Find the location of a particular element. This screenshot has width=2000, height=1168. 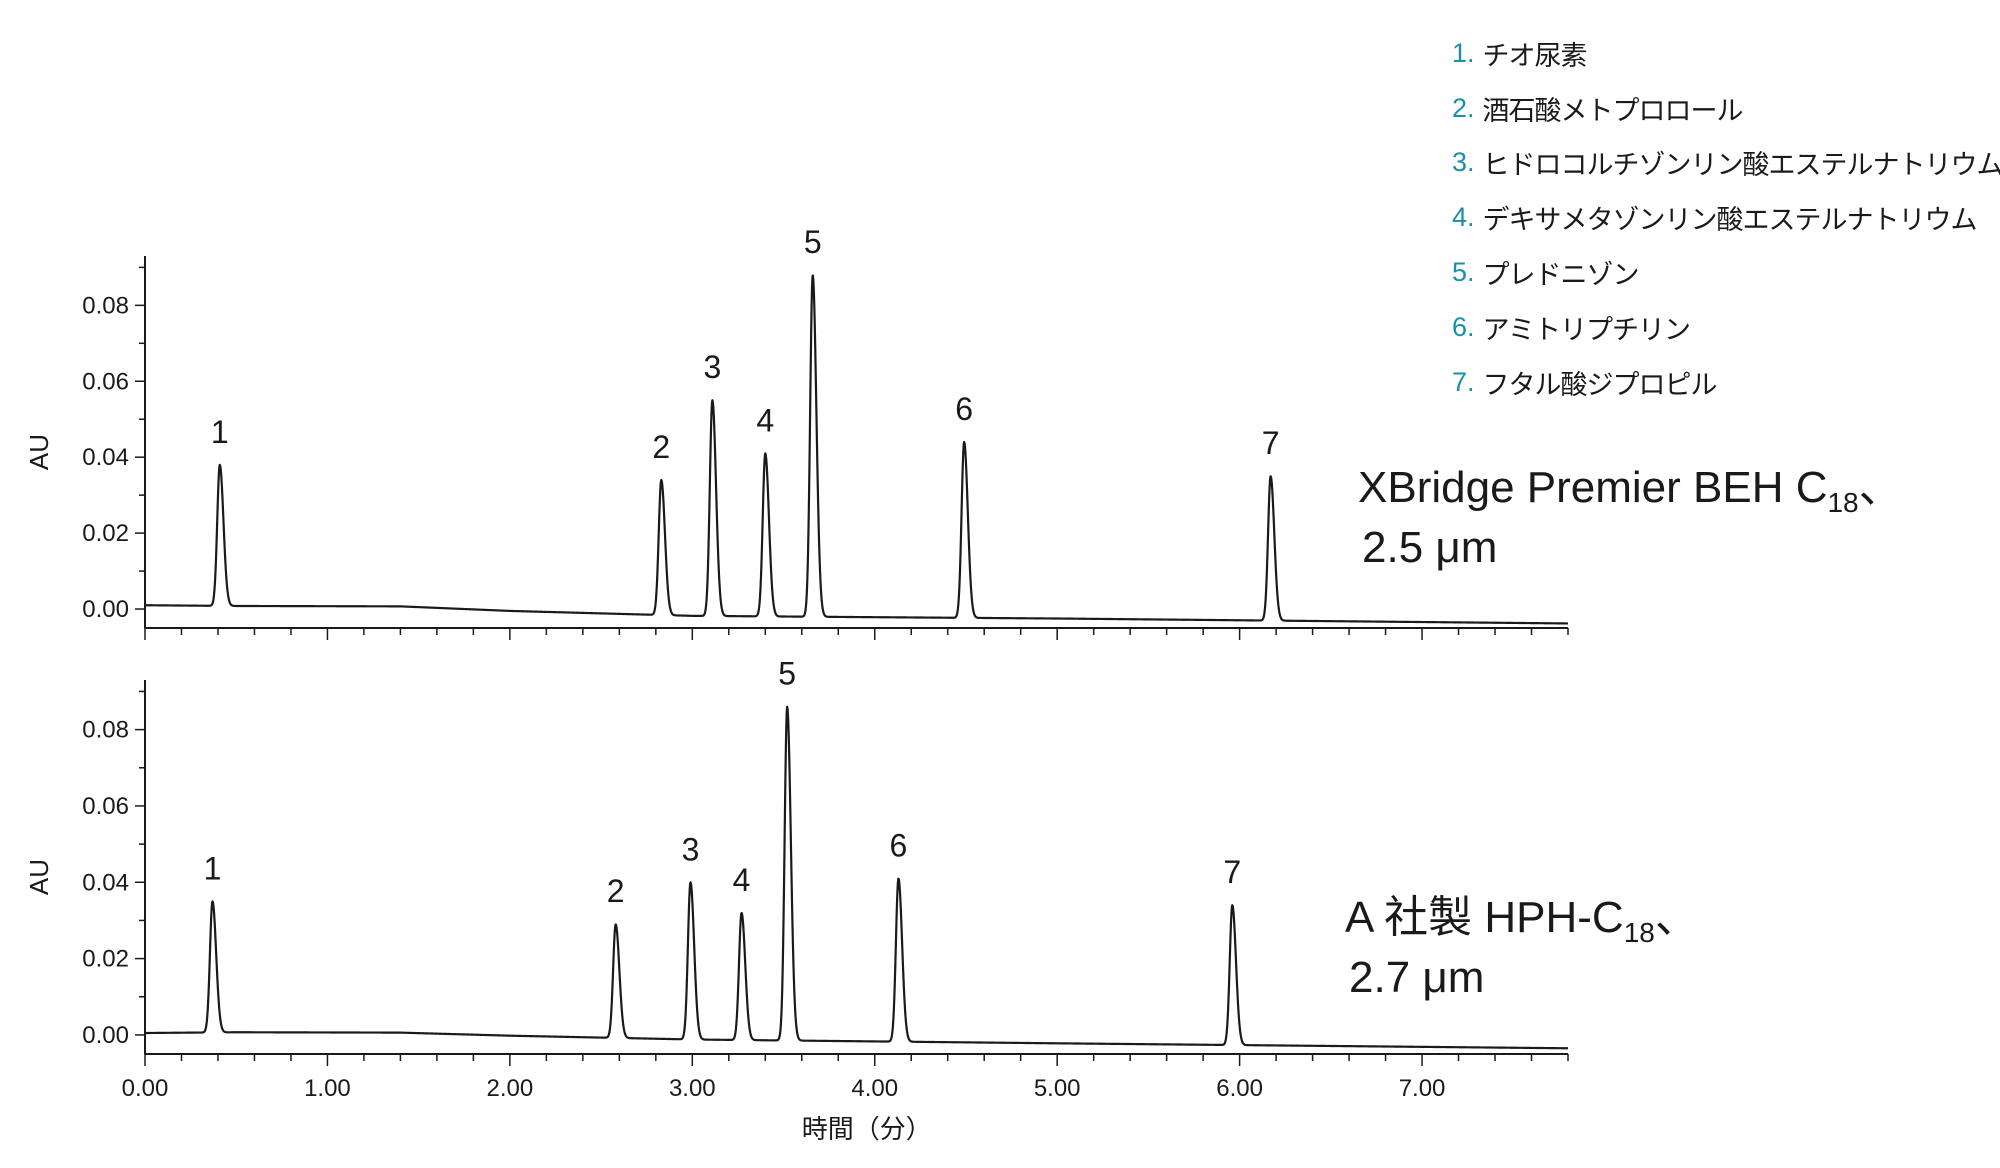

x-tick-label: 4.00 is located at coordinates (874, 1088).